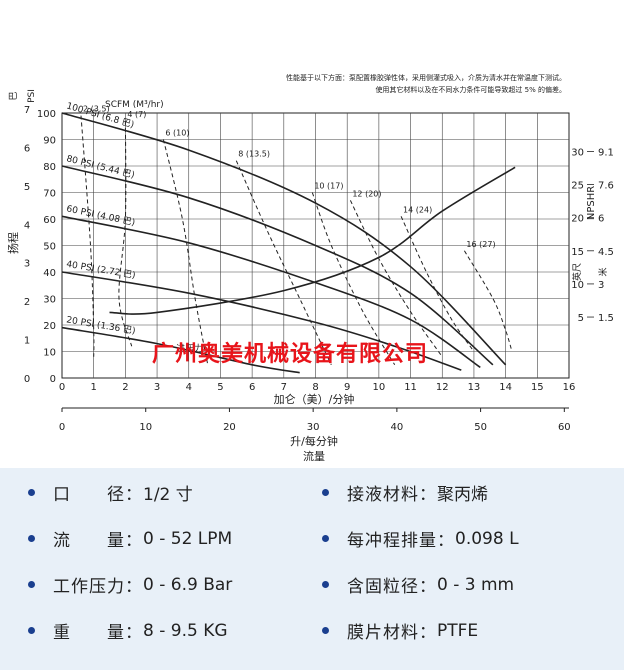  I want to click on spec-value: 0.098 L, so click(487, 538).